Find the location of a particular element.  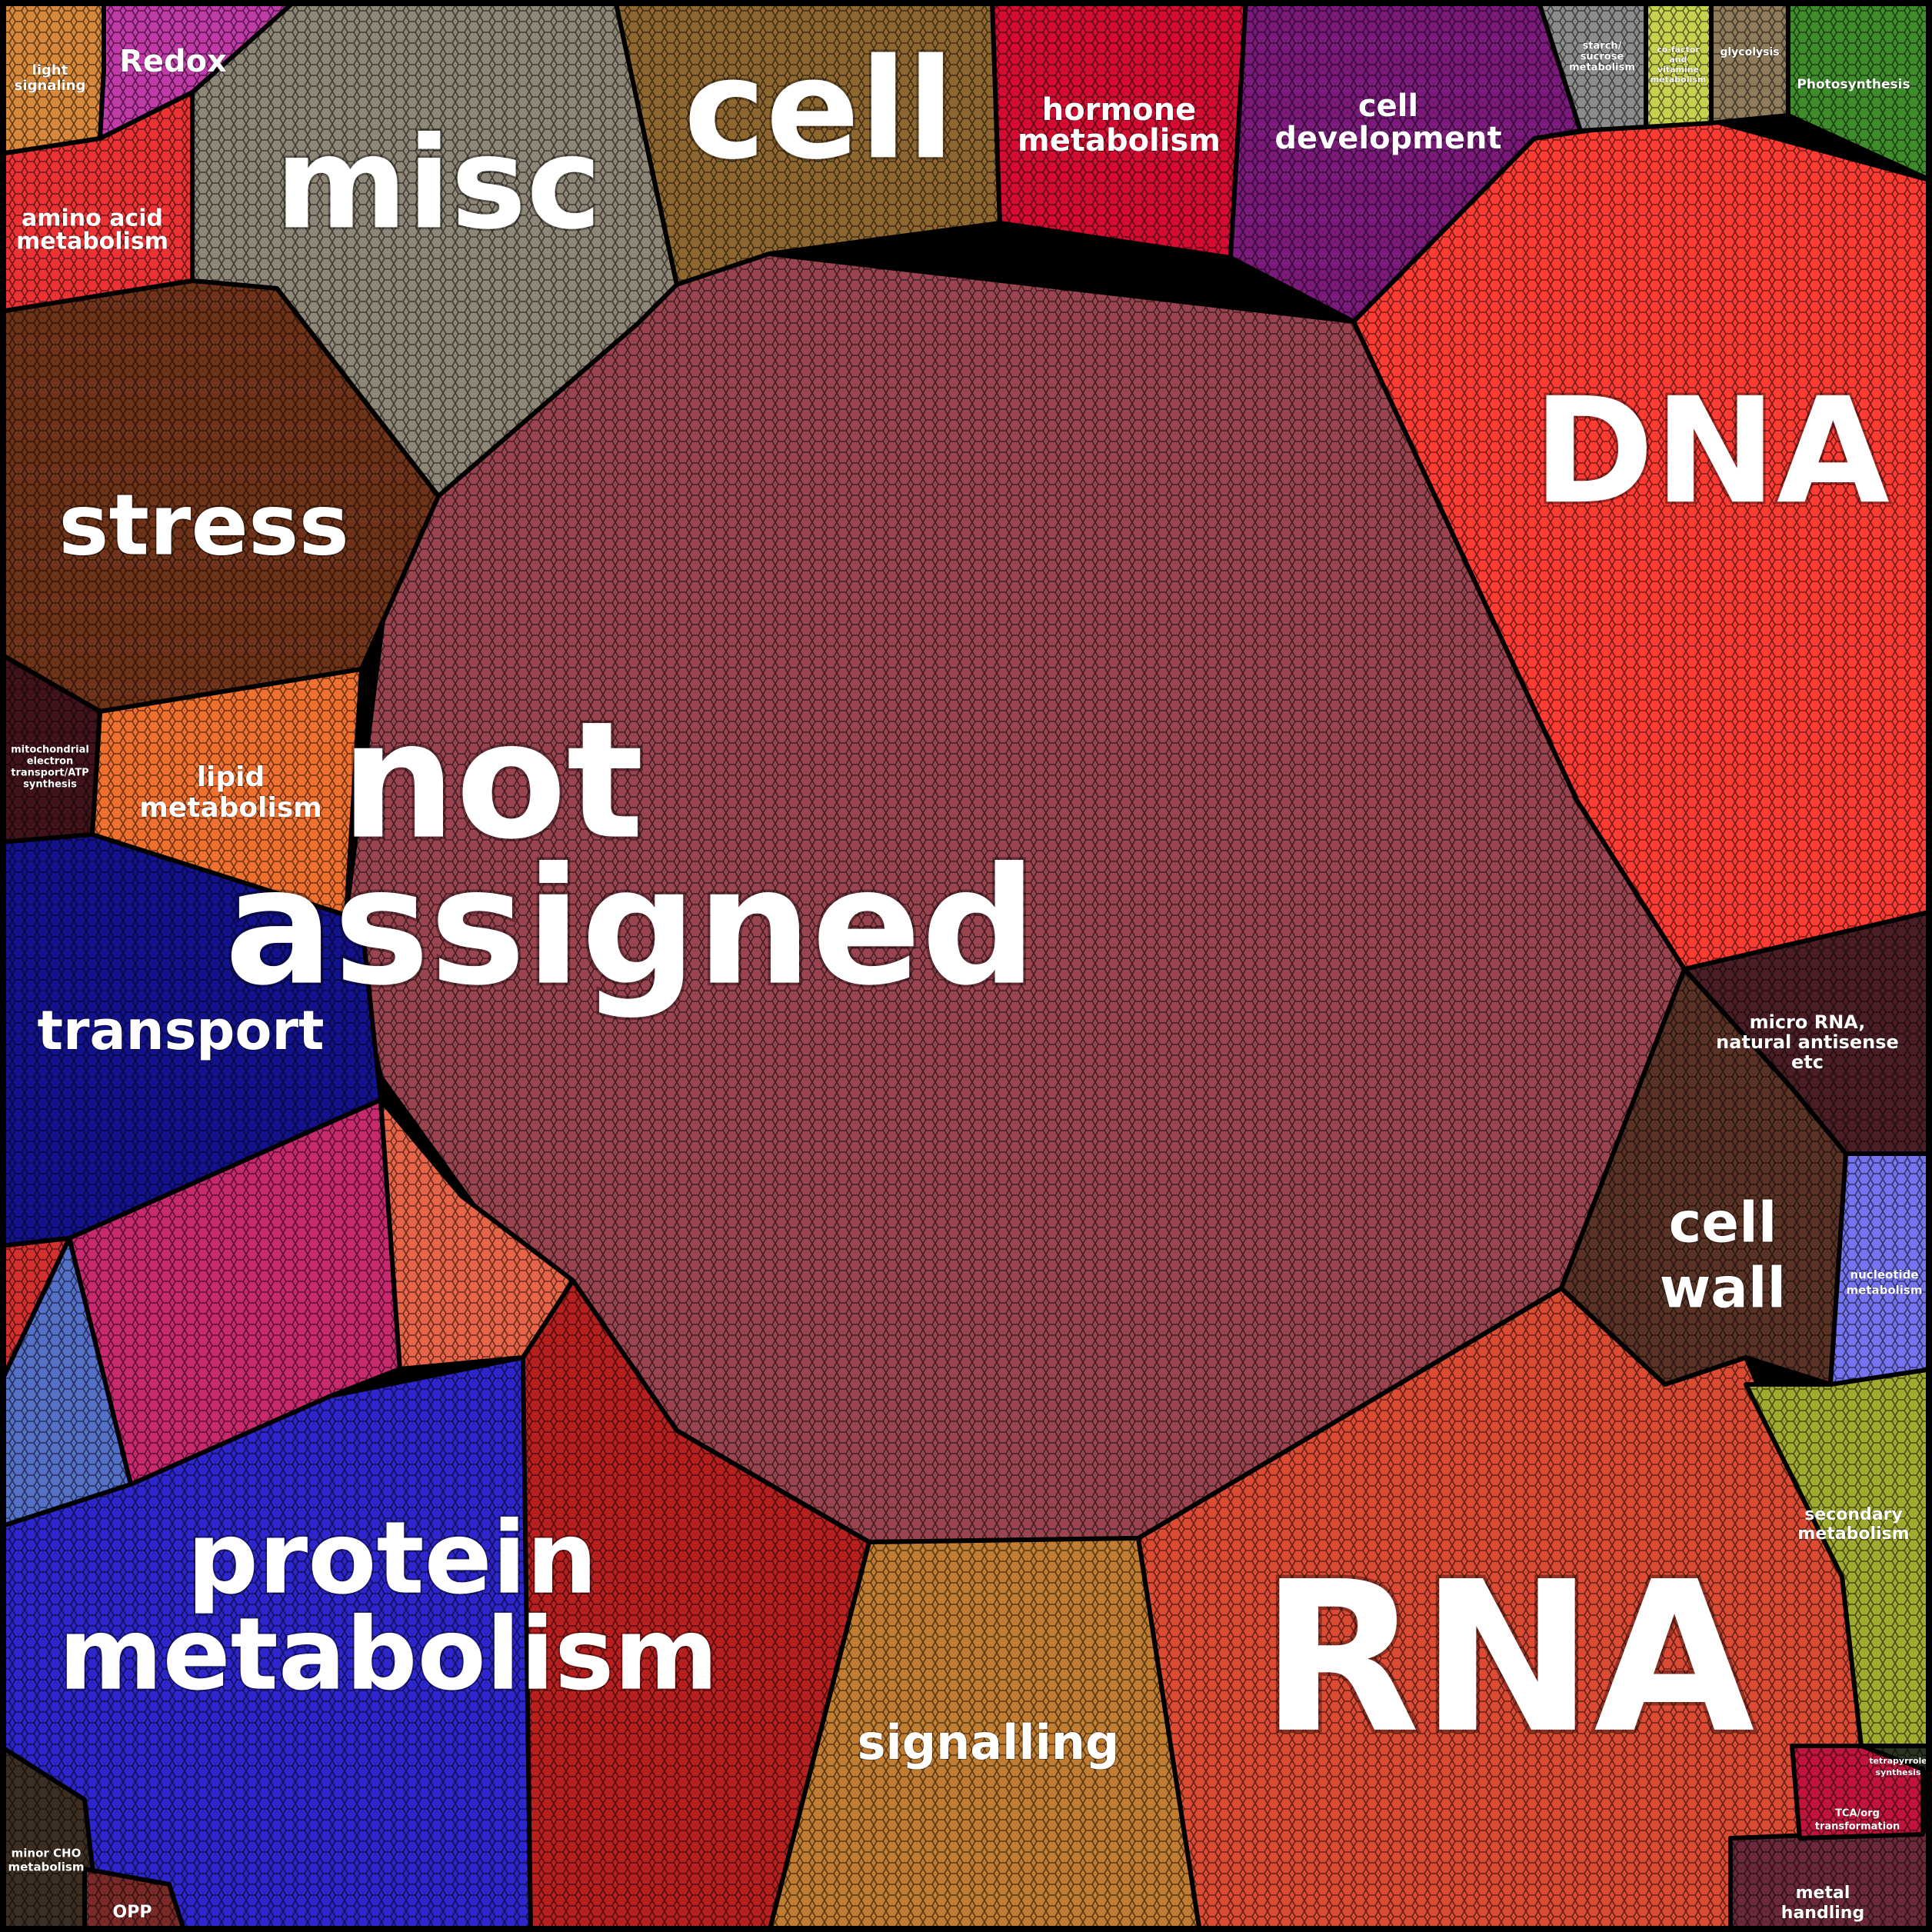

cell-texture-misc is located at coordinates (434, 248).